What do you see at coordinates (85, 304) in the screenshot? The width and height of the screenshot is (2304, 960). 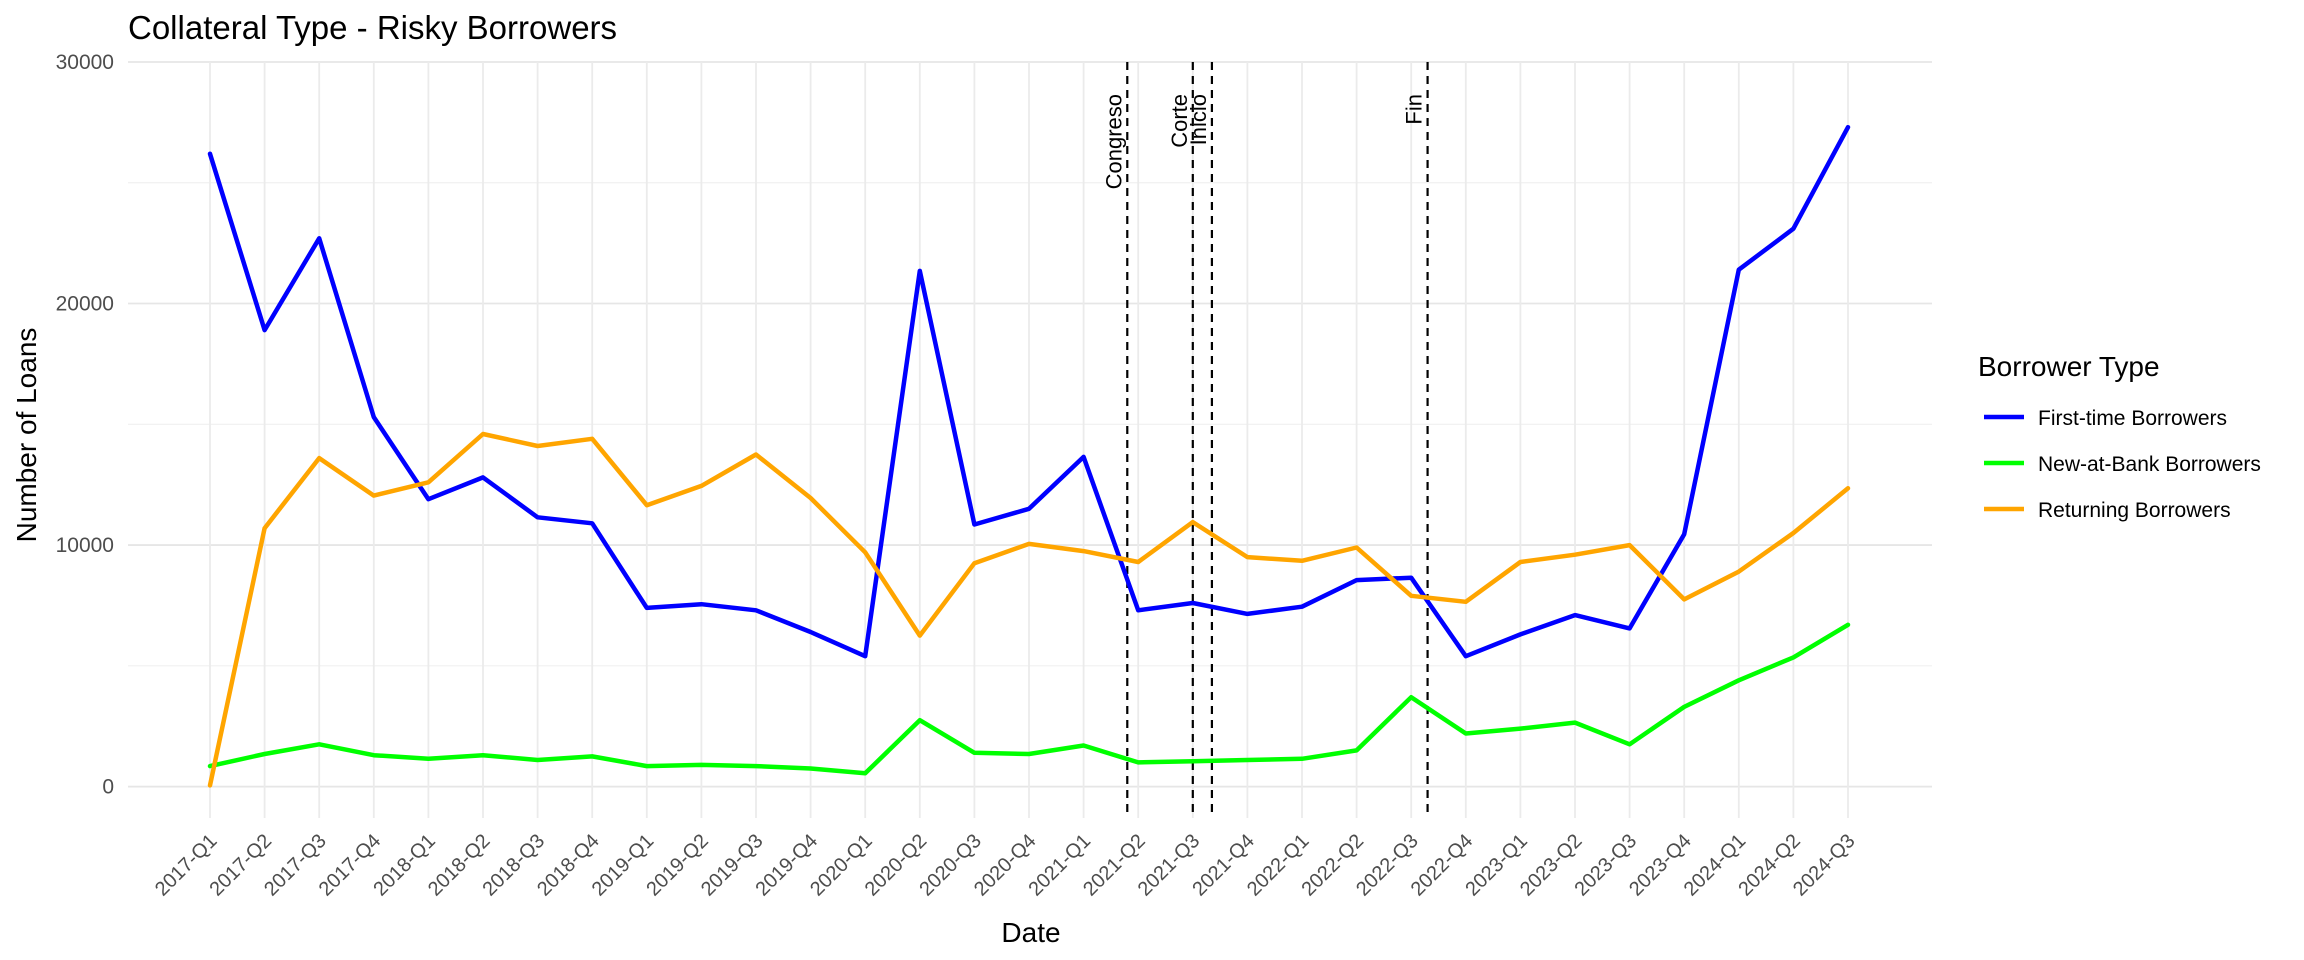 I see `y-tick-label: 20000` at bounding box center [85, 304].